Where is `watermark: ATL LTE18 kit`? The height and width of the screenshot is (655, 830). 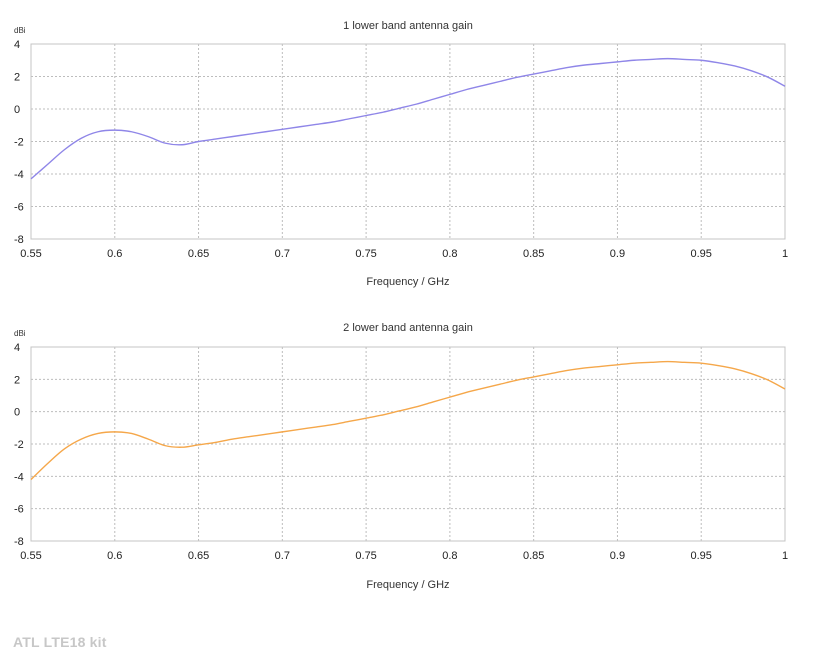 watermark: ATL LTE18 kit is located at coordinates (60, 642).